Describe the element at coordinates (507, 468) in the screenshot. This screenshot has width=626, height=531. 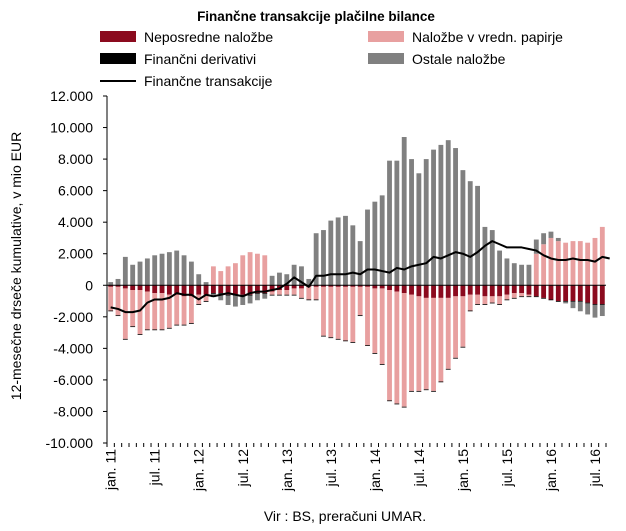
I see `x-tick-label: jul. 15` at that location.